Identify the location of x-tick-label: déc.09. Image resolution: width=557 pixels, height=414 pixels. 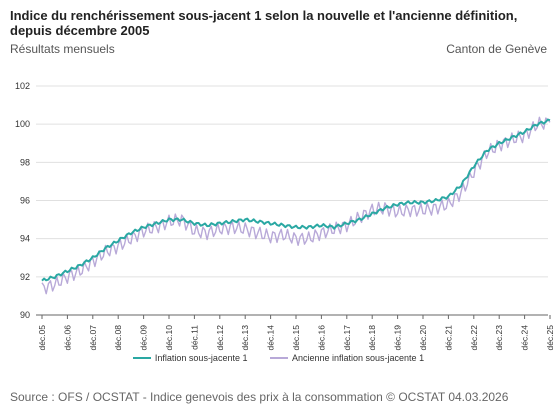
(144, 338).